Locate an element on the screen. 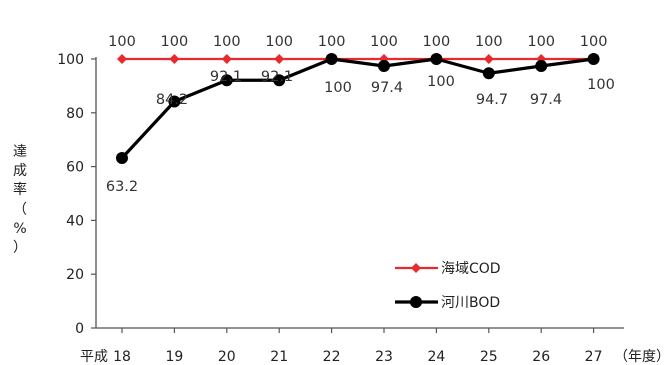 This screenshot has width=672, height=365. y-axis-label: 達成率 （% ） is located at coordinates (20, 200).